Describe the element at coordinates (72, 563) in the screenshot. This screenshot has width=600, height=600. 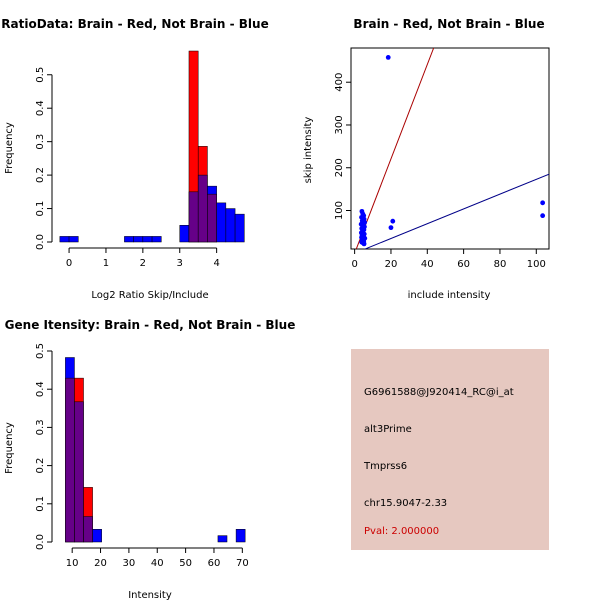
I see `x-tick-label: 10` at that location.